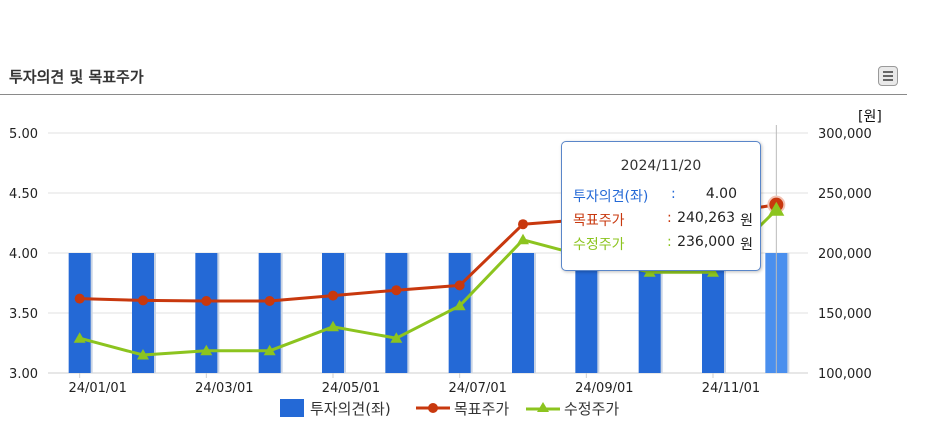 Image resolution: width=925 pixels, height=431 pixels. I want to click on x-tick-label: 24/09/01, so click(604, 388).